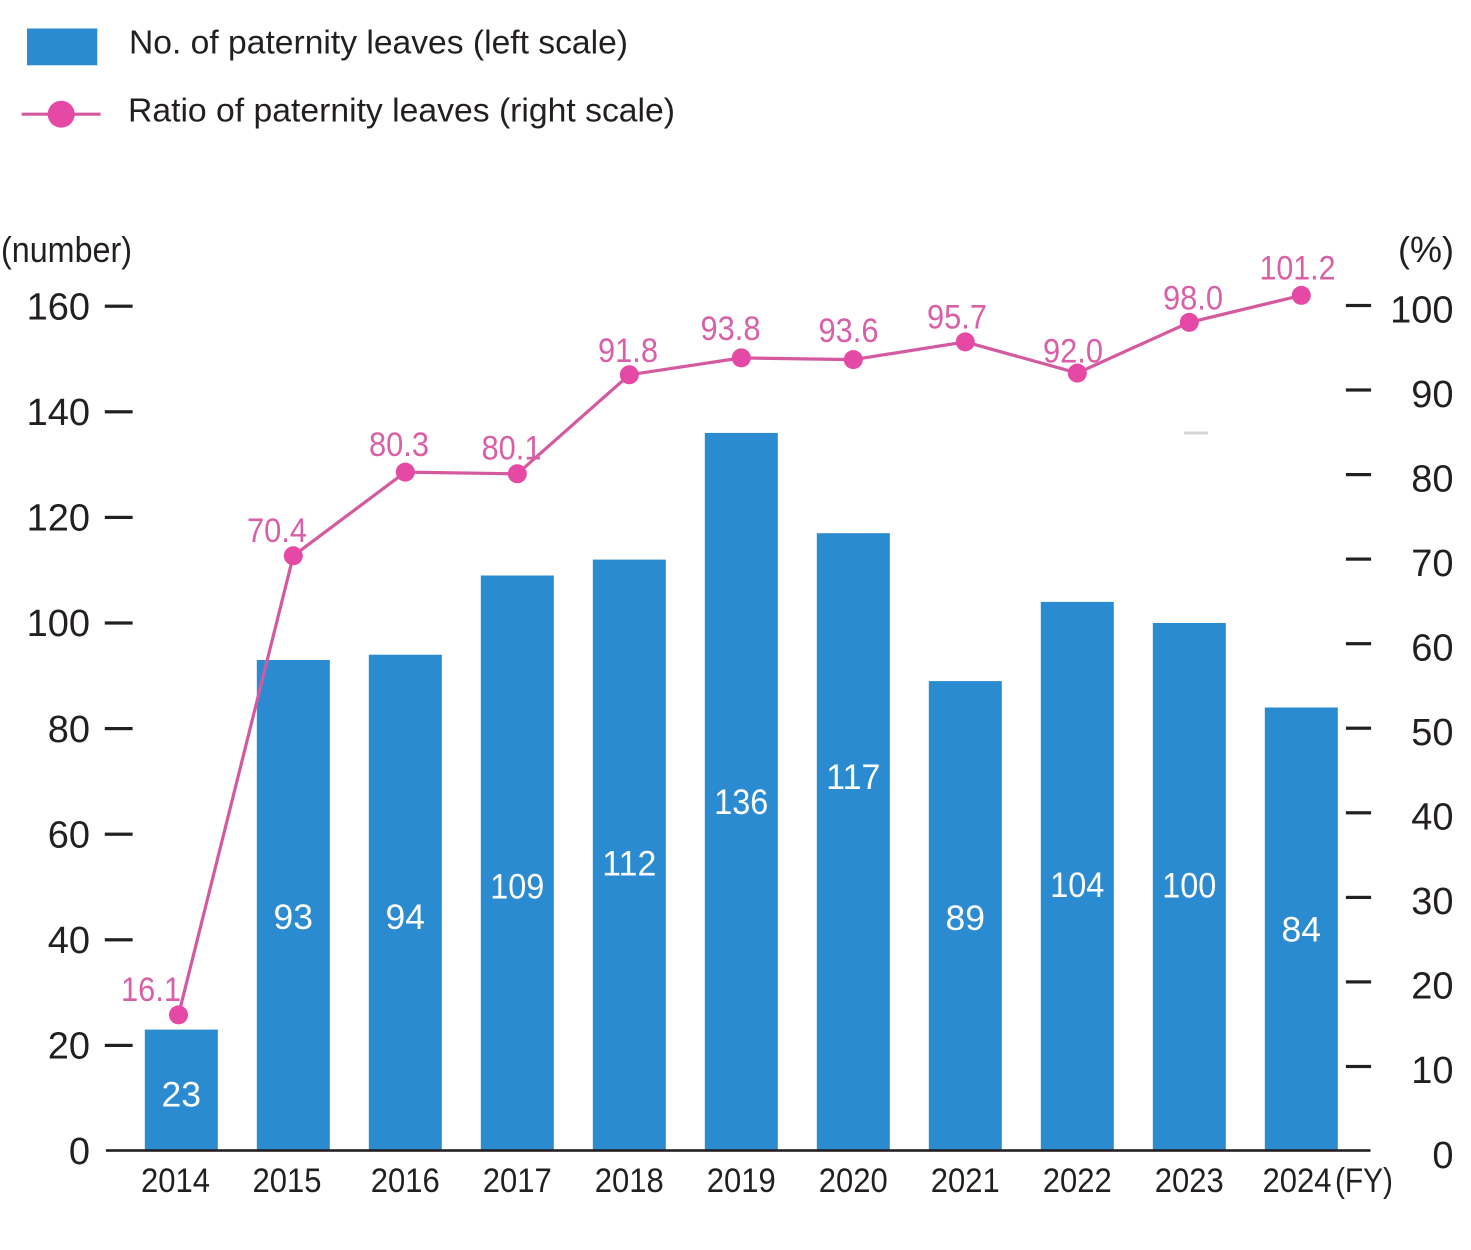 The image size is (1471, 1250). I want to click on svg-text:Ratio of paternity leaves (rig: Ratio of paternity leaves (right scale), so click(401, 110).